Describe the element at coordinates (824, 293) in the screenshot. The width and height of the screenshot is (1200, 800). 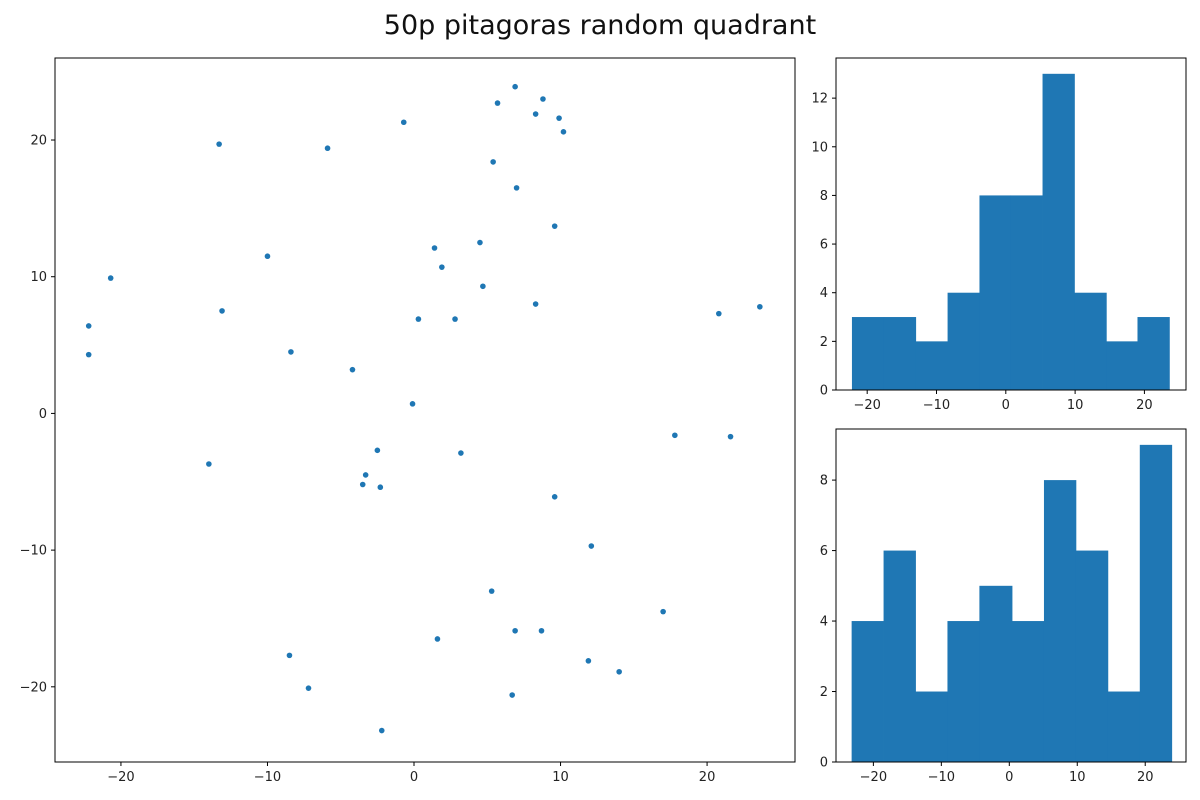
I see `histx-ytick-label: 4` at that location.